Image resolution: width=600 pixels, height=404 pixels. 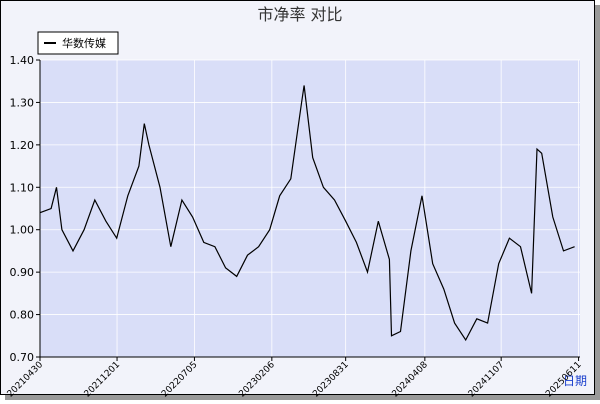 What do you see at coordinates (22, 272) in the screenshot?
I see `y-tick-label: 0.90` at bounding box center [22, 272].